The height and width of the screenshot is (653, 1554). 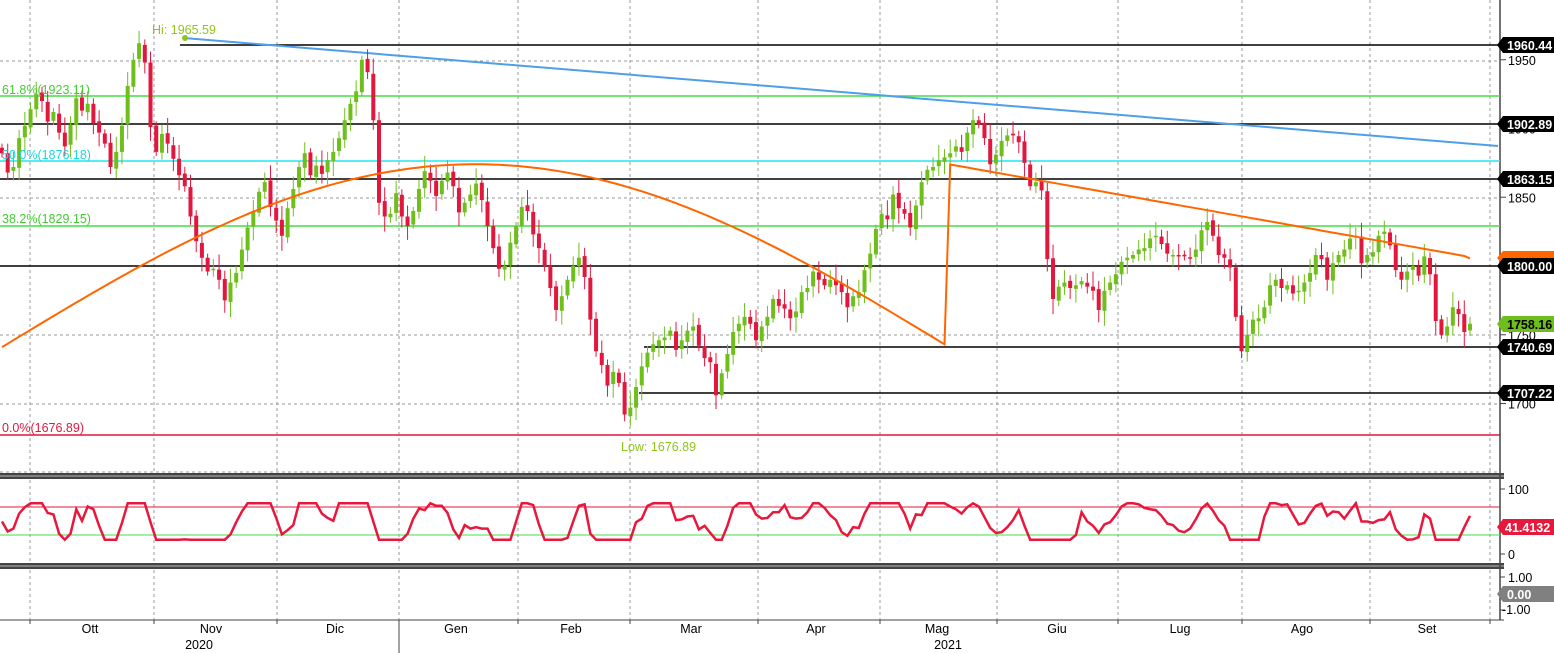 I want to click on indicator-value-tag: 41.4132, so click(x=1525, y=527).